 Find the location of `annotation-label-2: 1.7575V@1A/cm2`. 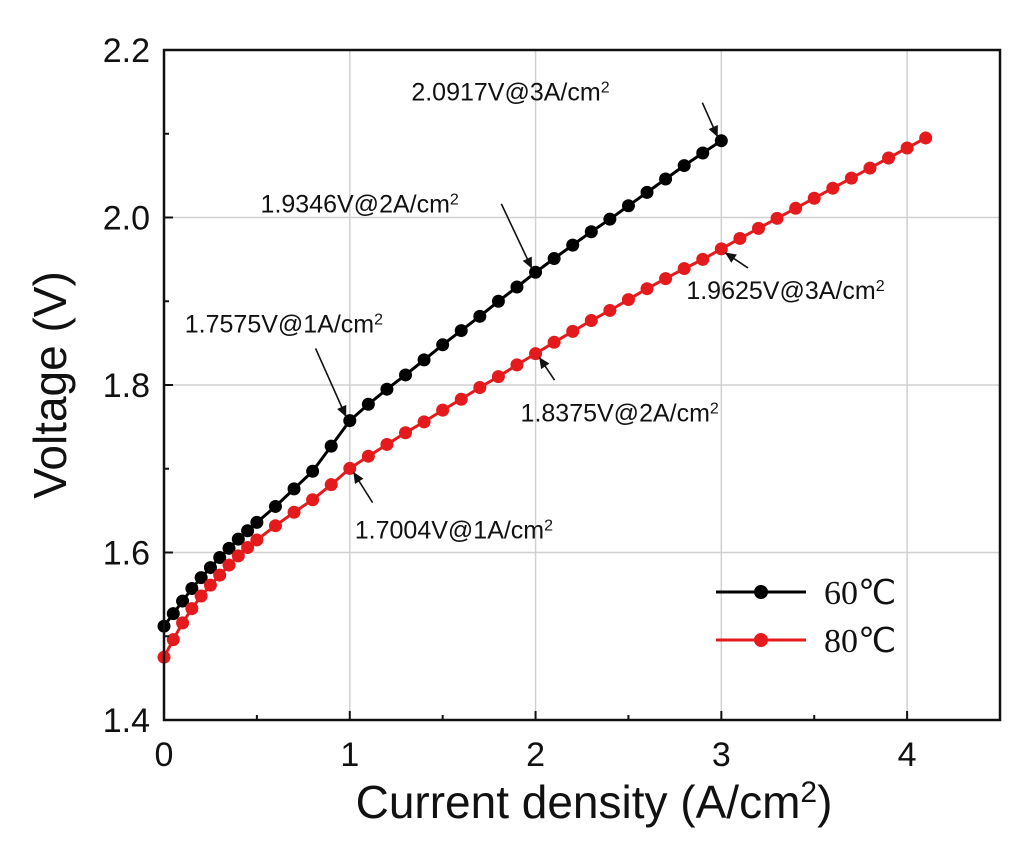

annotation-label-2: 1.7575V@1A/cm2 is located at coordinates (284, 325).